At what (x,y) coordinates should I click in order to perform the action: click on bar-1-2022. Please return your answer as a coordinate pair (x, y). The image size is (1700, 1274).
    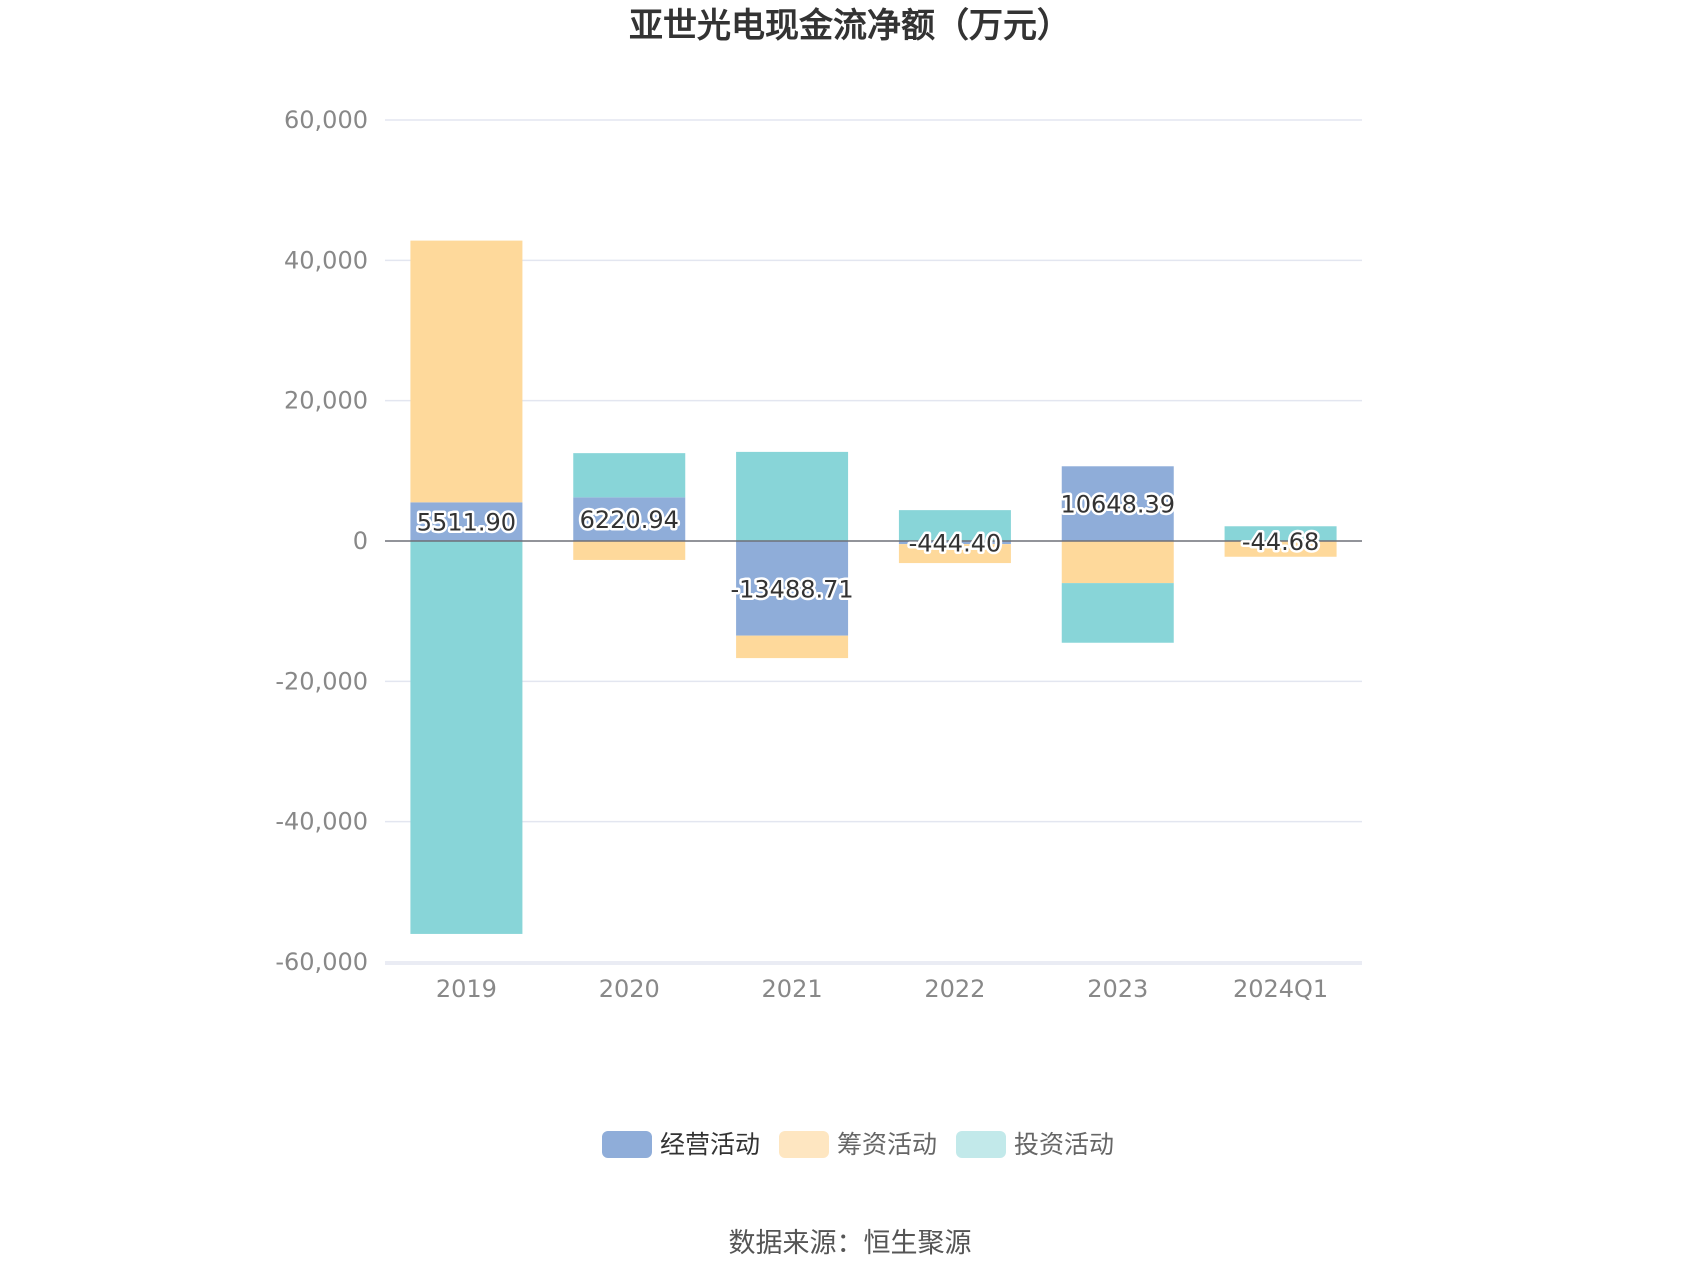
    Looking at the image, I should click on (954, 554).